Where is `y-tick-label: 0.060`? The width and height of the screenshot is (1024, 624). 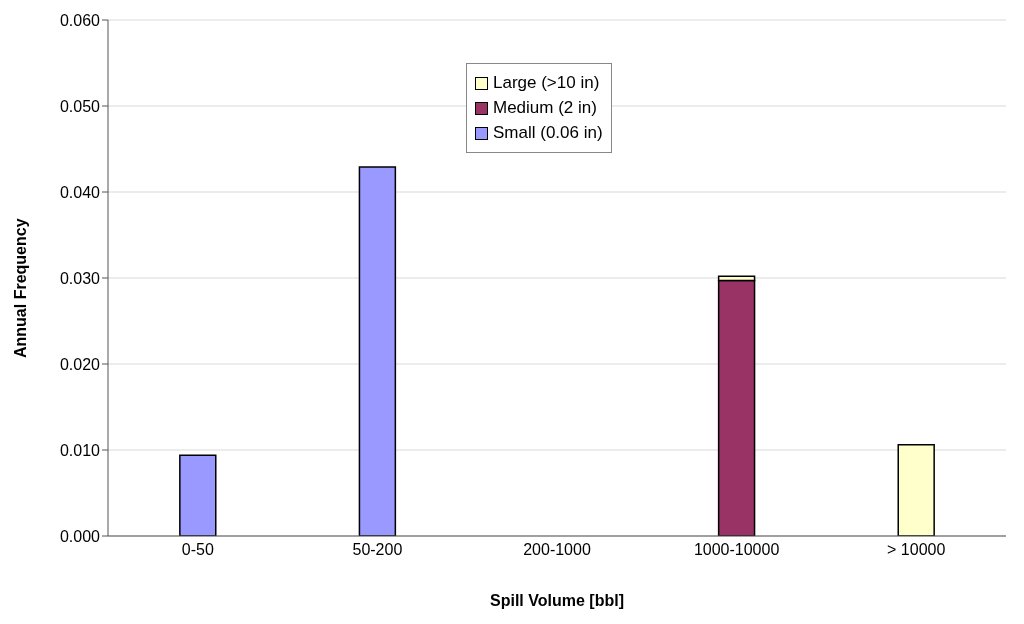 y-tick-label: 0.060 is located at coordinates (80, 20).